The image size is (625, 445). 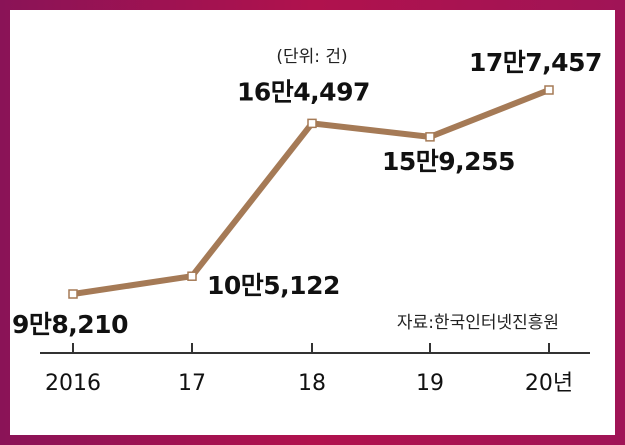 I want to click on data-label: 10만5,122, so click(x=273, y=285).